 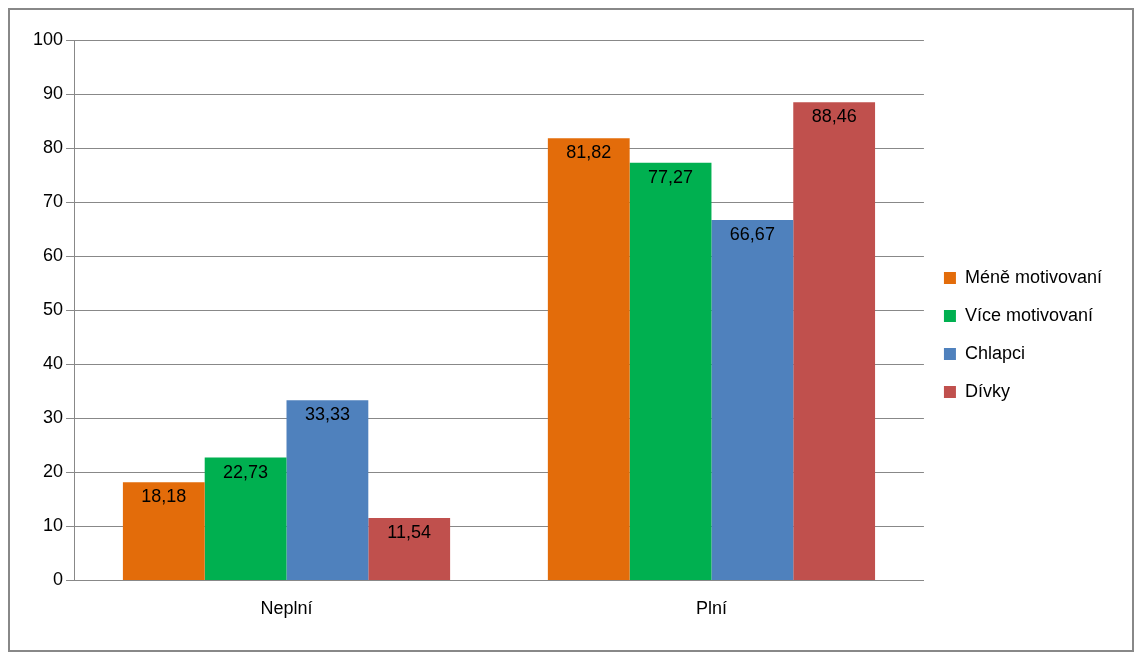 I want to click on legend-label: Dívky, so click(x=987, y=390).